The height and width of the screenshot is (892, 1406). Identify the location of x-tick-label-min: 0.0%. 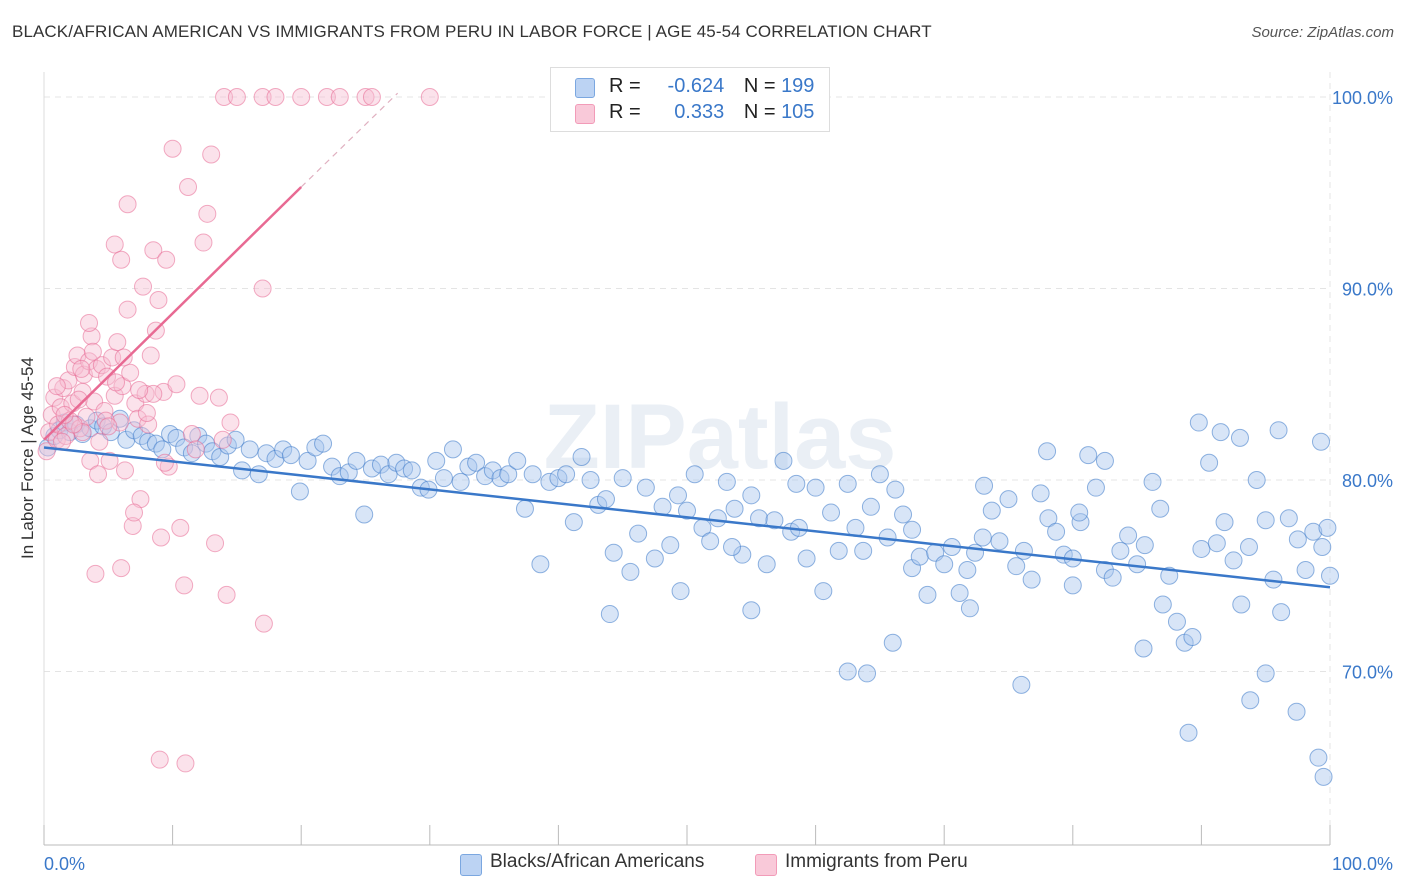
(64, 864).